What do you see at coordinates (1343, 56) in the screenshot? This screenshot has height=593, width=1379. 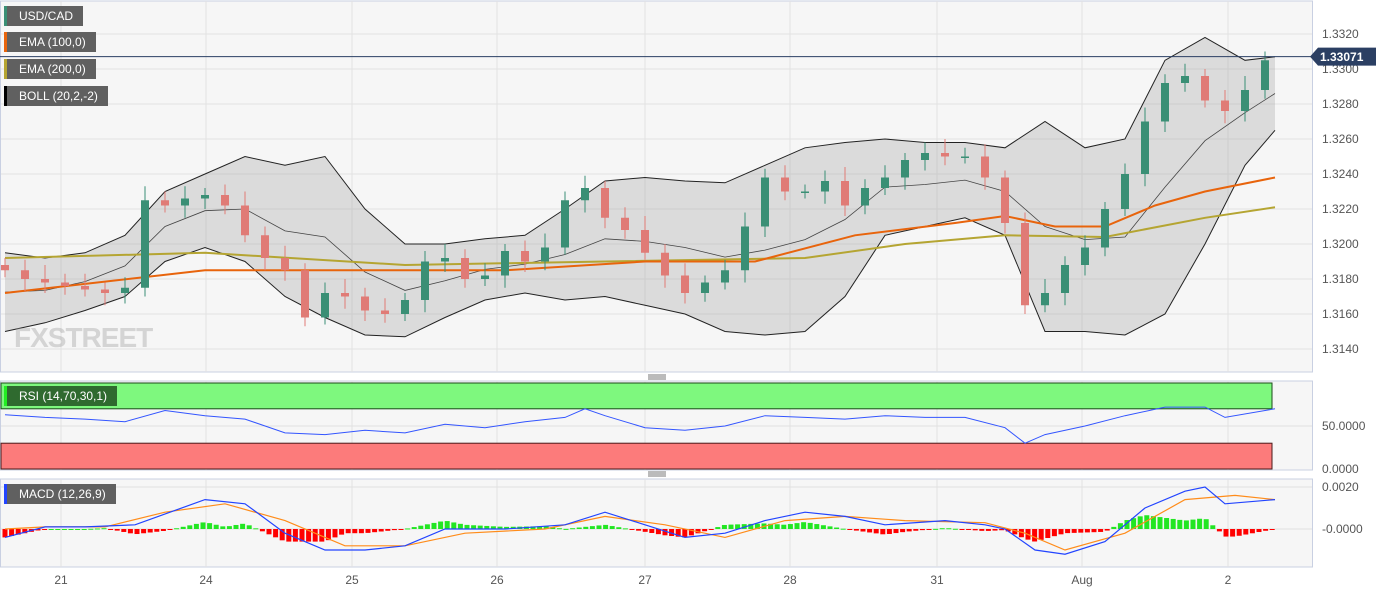 I see `last-price-tag` at bounding box center [1343, 56].